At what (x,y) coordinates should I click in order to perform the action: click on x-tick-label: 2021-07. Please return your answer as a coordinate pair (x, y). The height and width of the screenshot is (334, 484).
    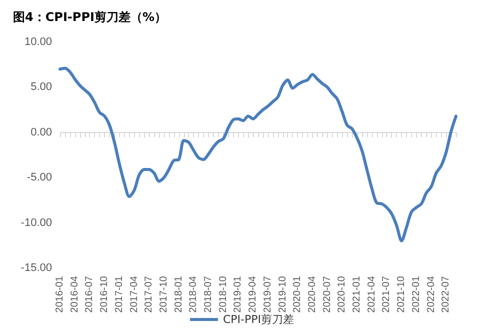
    Looking at the image, I should click on (386, 294).